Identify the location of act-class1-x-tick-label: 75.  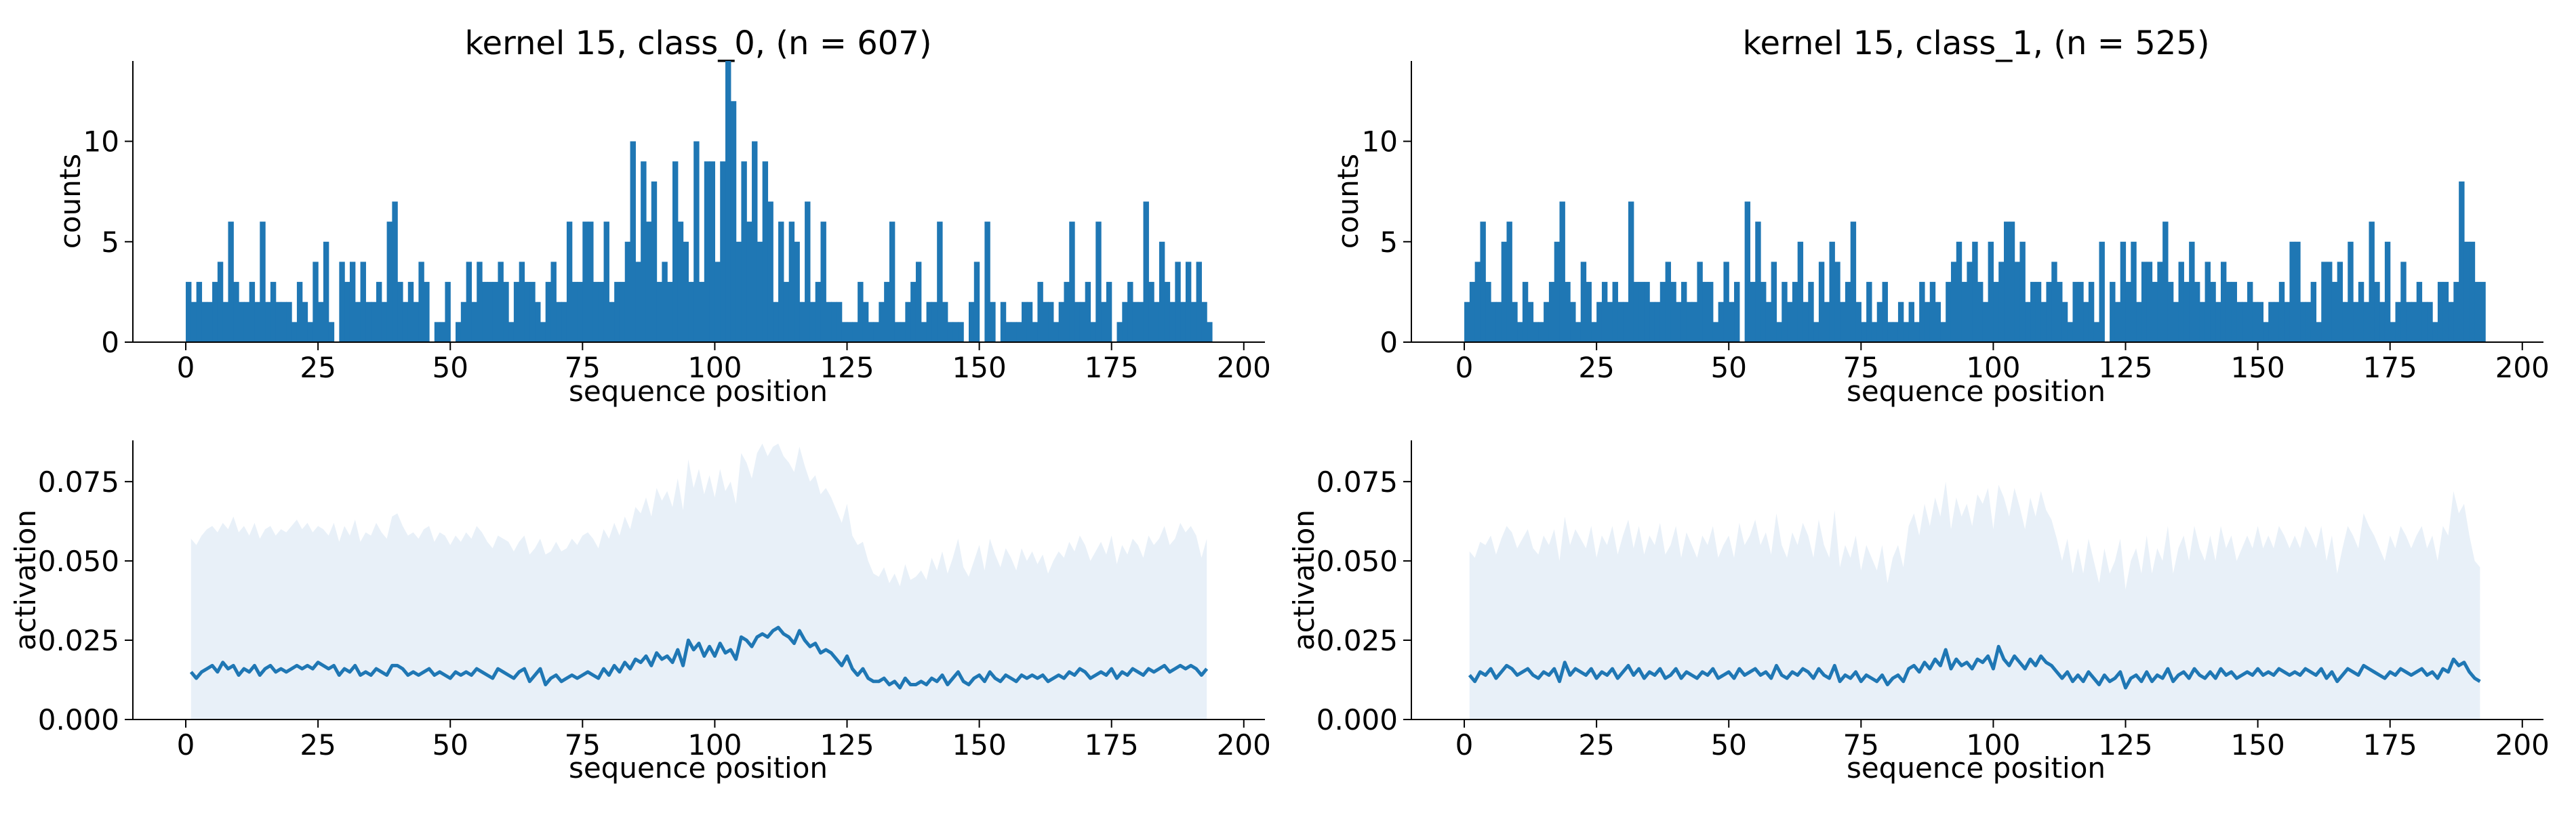
(1861, 745).